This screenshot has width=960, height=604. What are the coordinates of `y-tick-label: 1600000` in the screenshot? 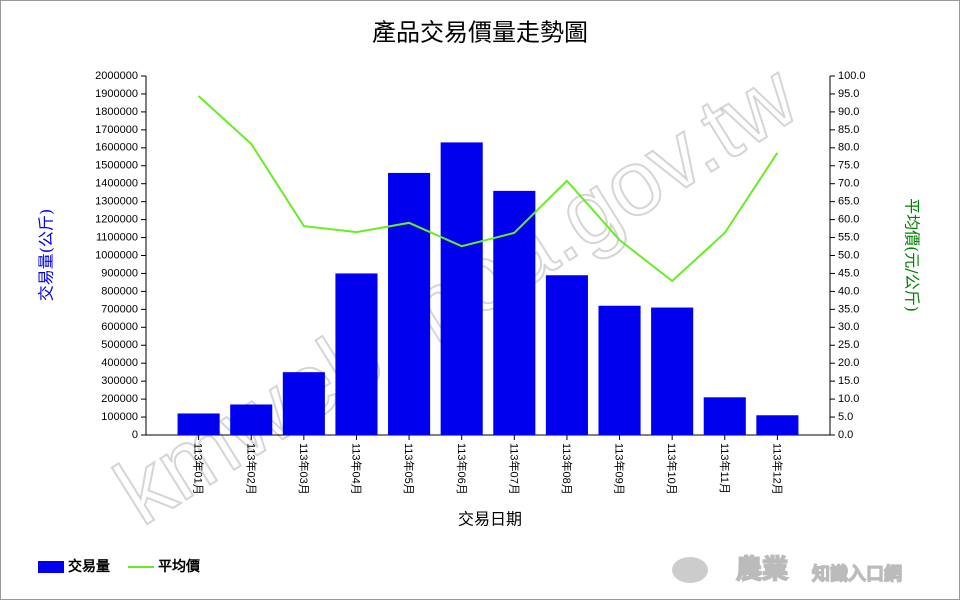 It's located at (116, 148).